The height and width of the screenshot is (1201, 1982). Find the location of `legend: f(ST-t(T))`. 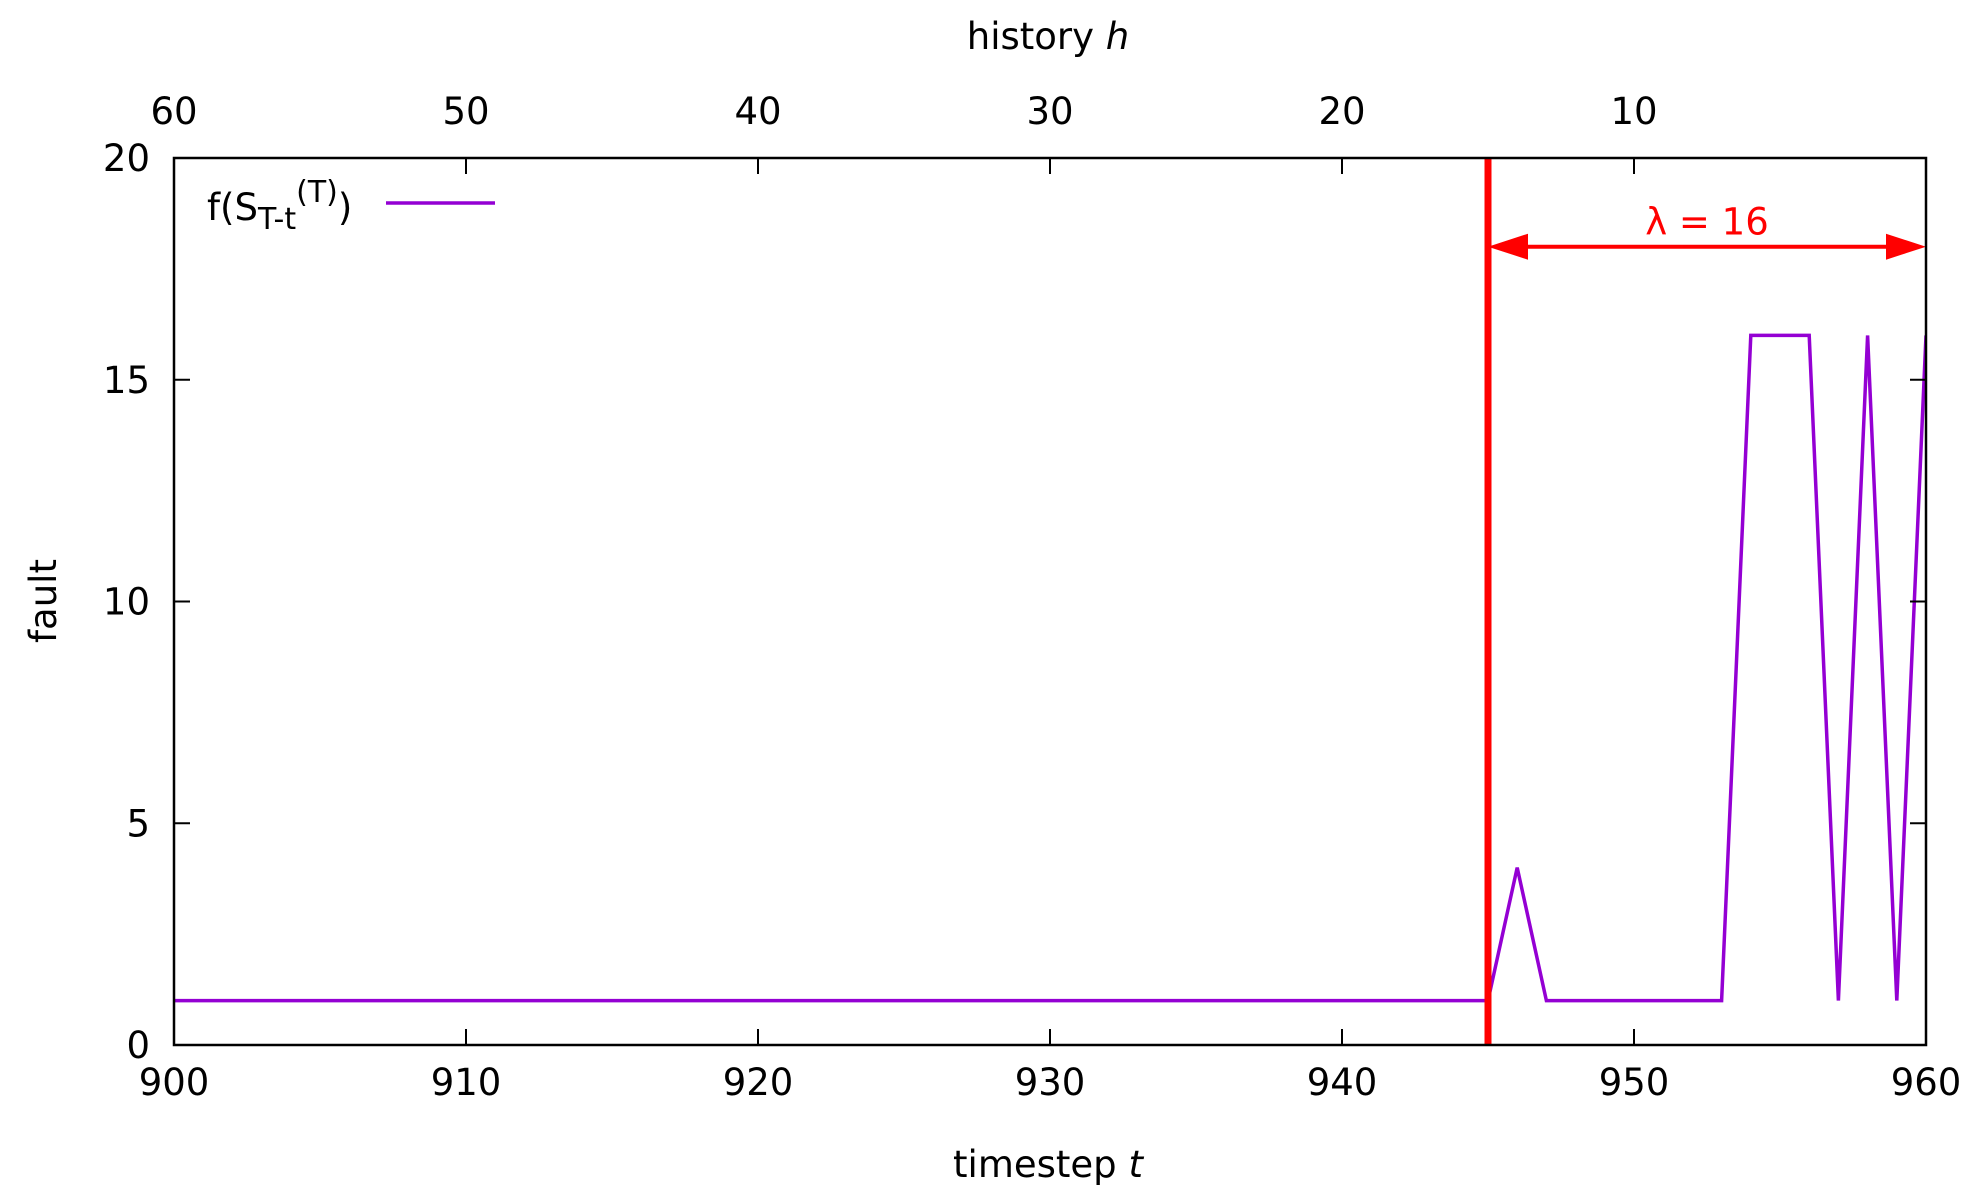

legend: f(ST-t(T)) is located at coordinates (351, 206).